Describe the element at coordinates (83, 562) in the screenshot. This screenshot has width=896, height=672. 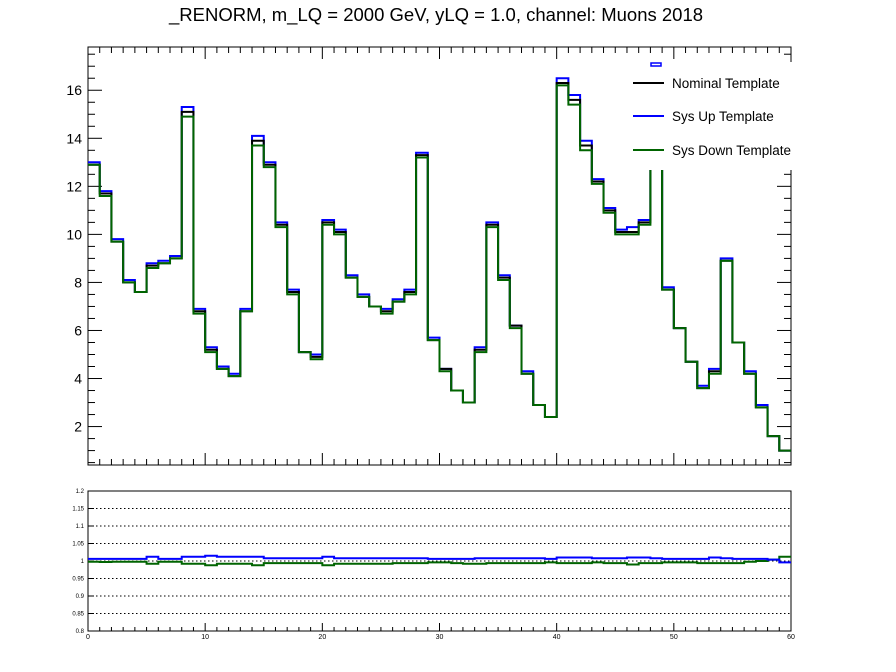
I see `ratio-y-tick-label: 1` at that location.